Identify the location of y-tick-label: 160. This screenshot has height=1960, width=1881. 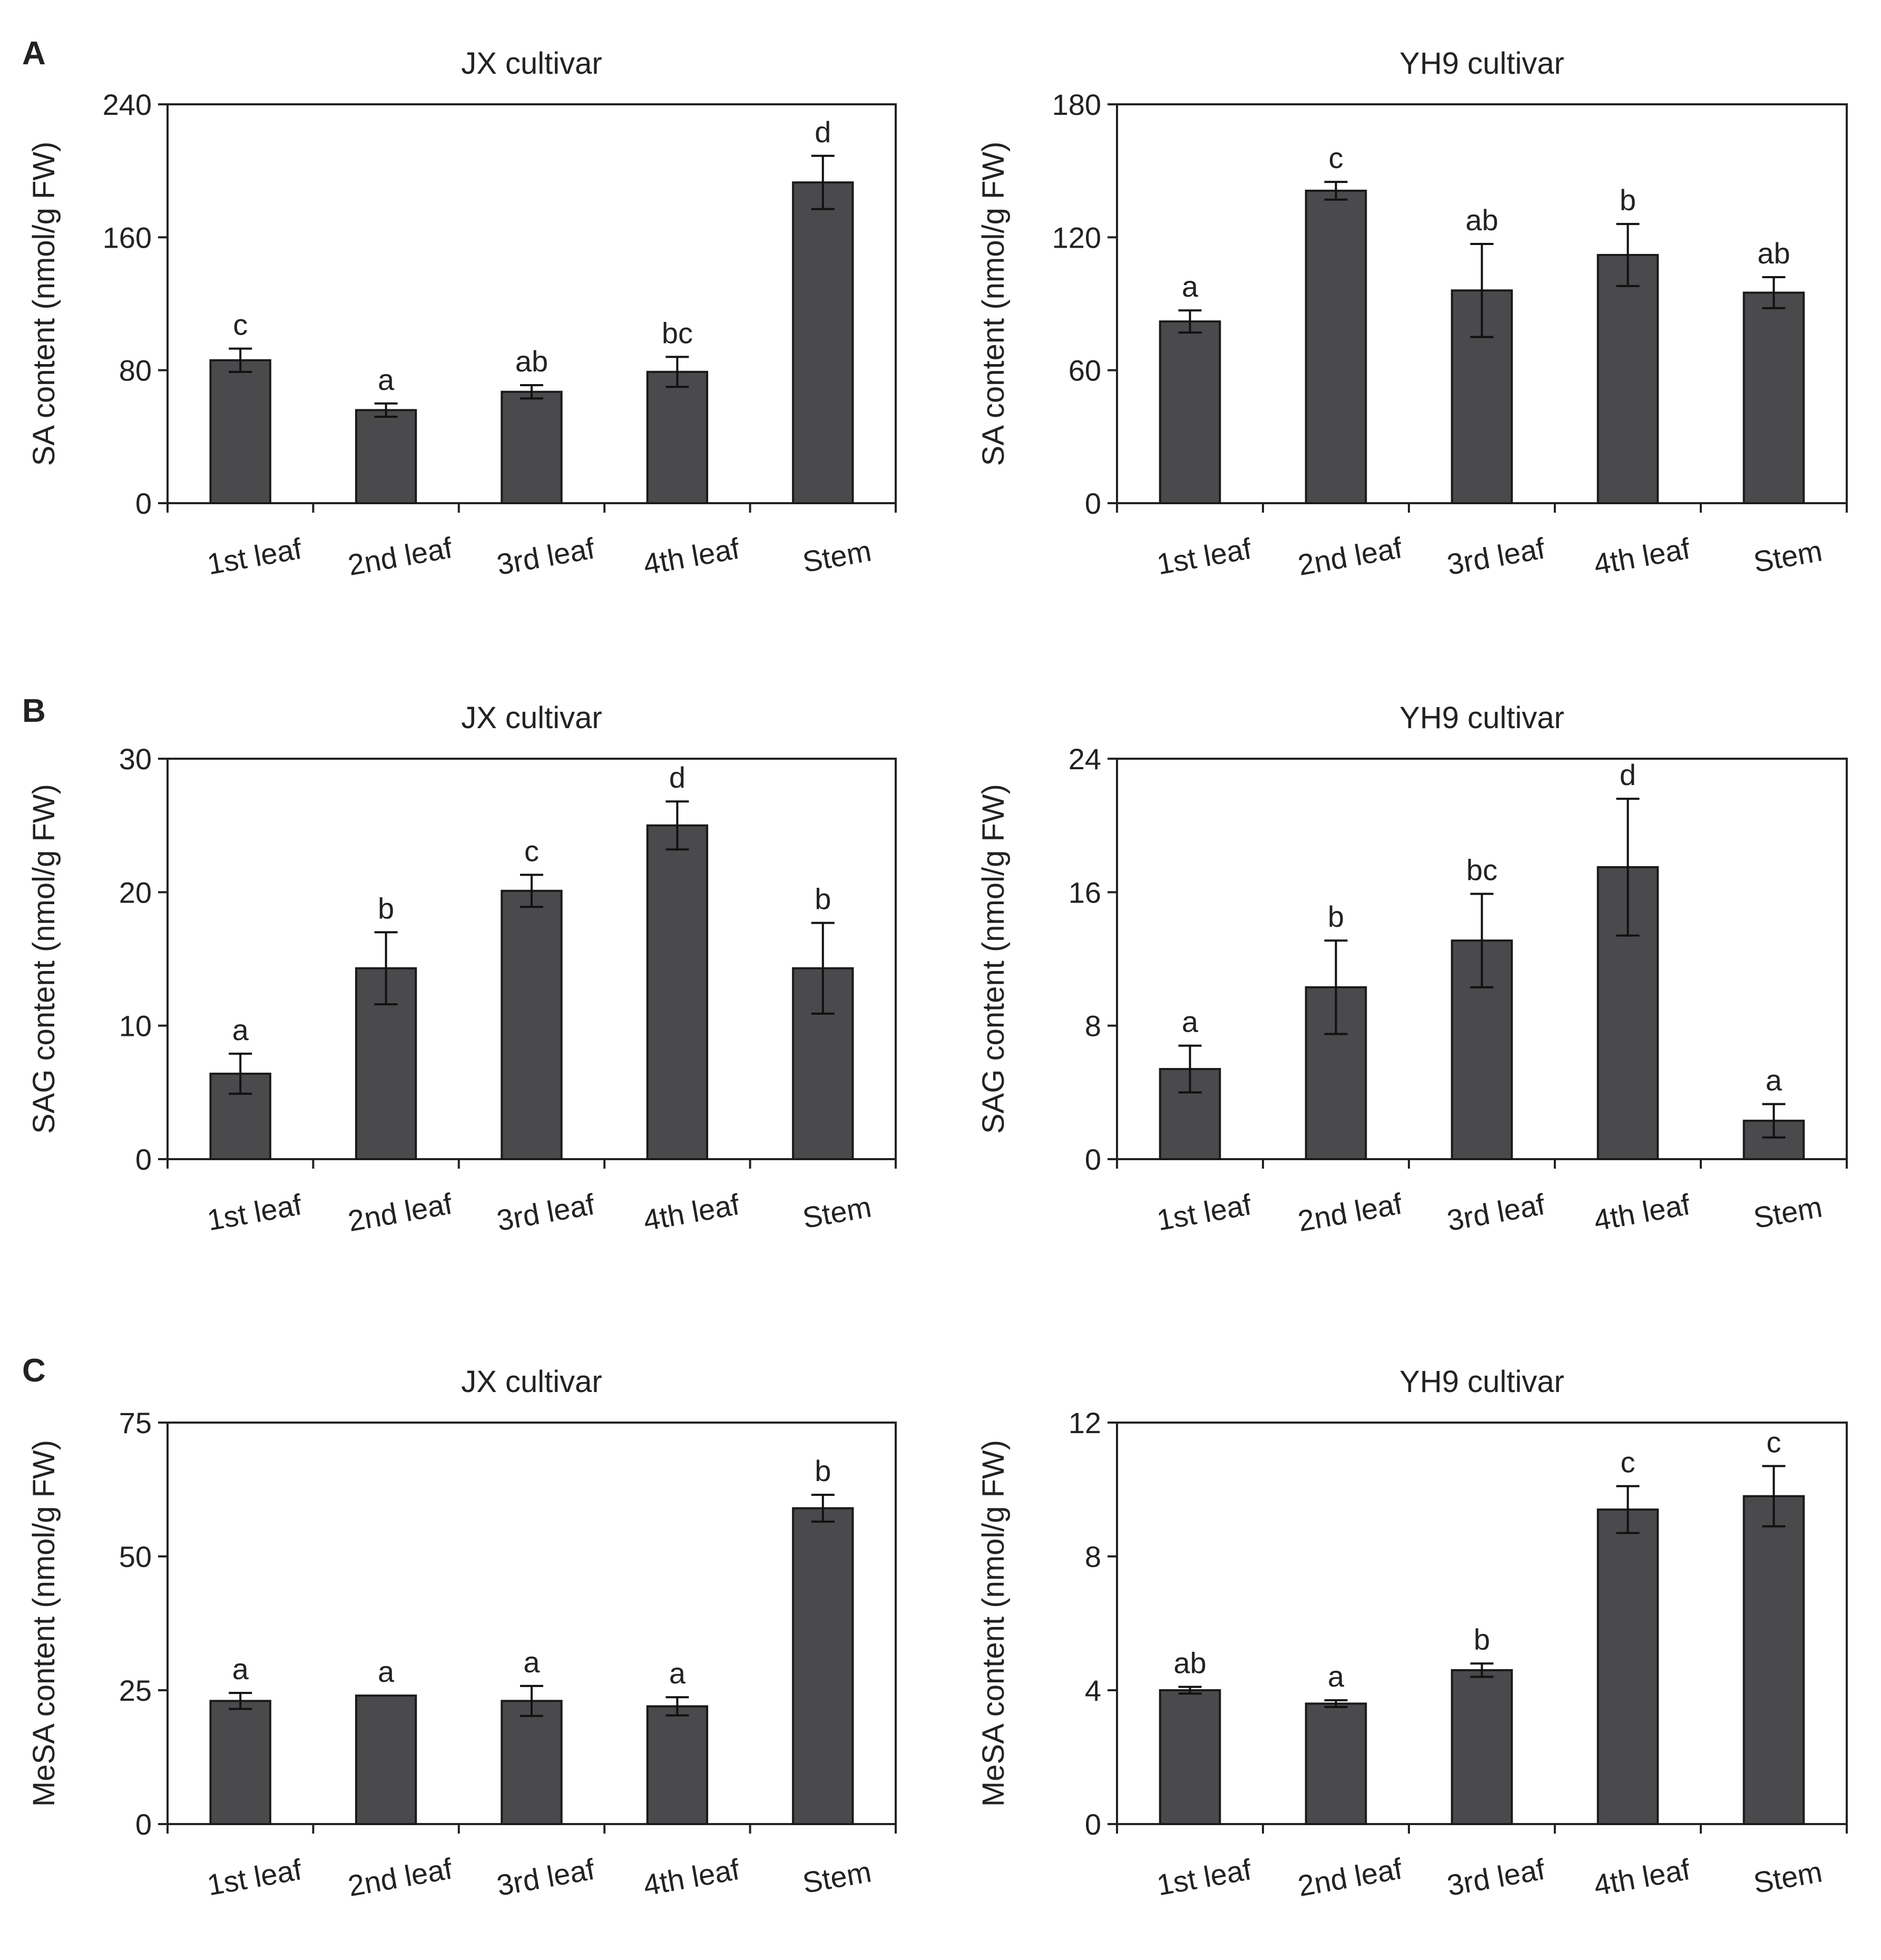
(127, 238).